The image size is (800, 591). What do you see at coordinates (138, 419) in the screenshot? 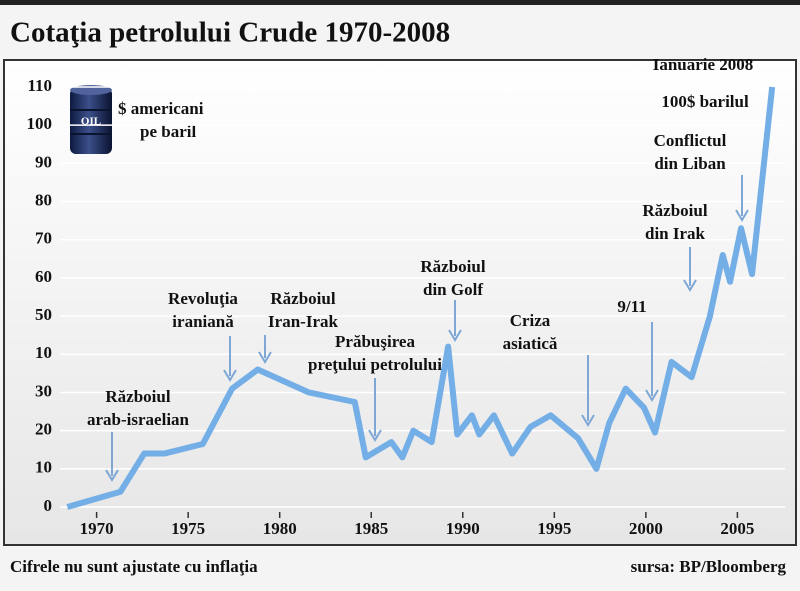
I see `annotation: arab-israelian` at bounding box center [138, 419].